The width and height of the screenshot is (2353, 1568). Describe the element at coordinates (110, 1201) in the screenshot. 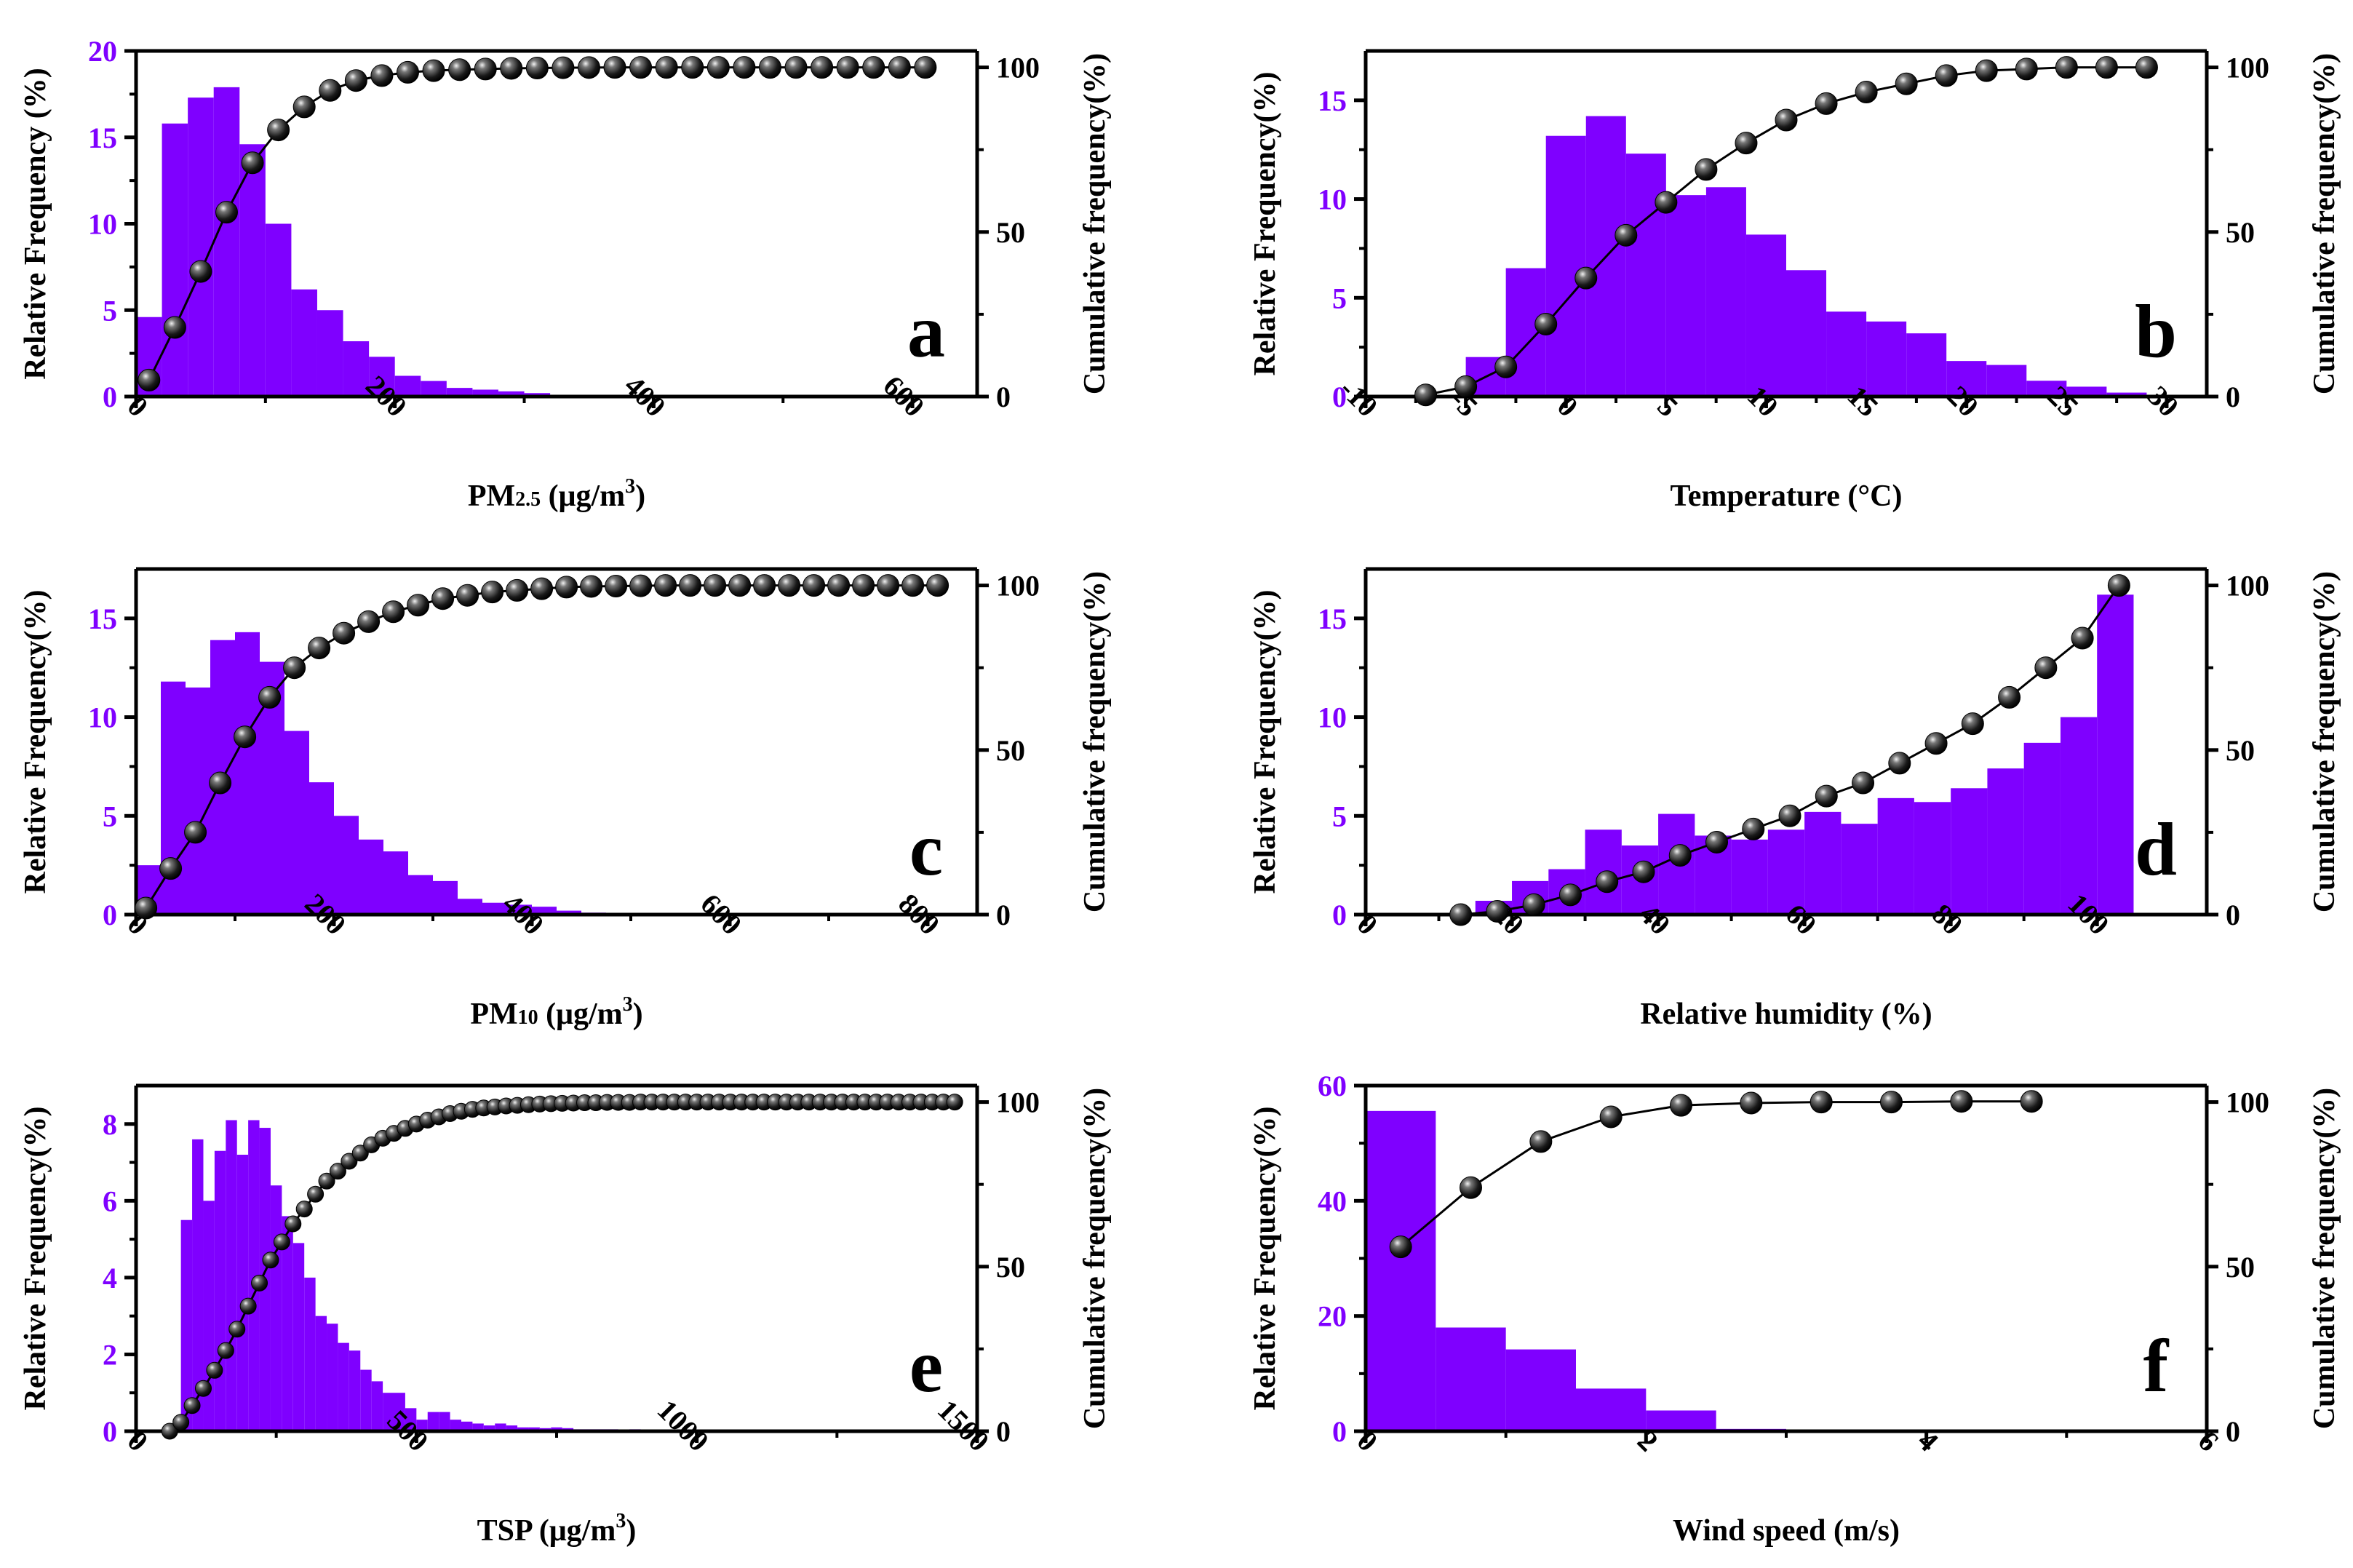

I see `y-tick-label: 6` at that location.